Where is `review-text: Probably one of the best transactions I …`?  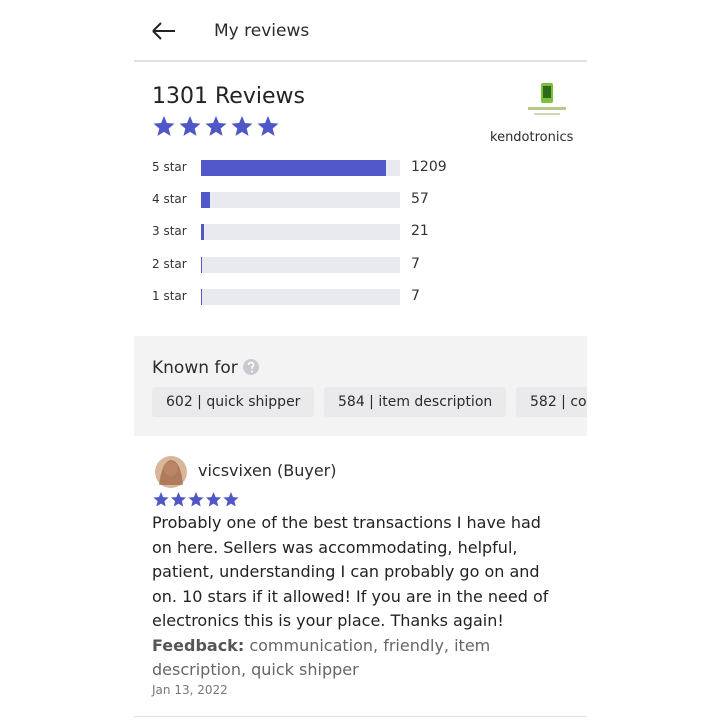
review-text: Probably one of the best transactions I … is located at coordinates (350, 571).